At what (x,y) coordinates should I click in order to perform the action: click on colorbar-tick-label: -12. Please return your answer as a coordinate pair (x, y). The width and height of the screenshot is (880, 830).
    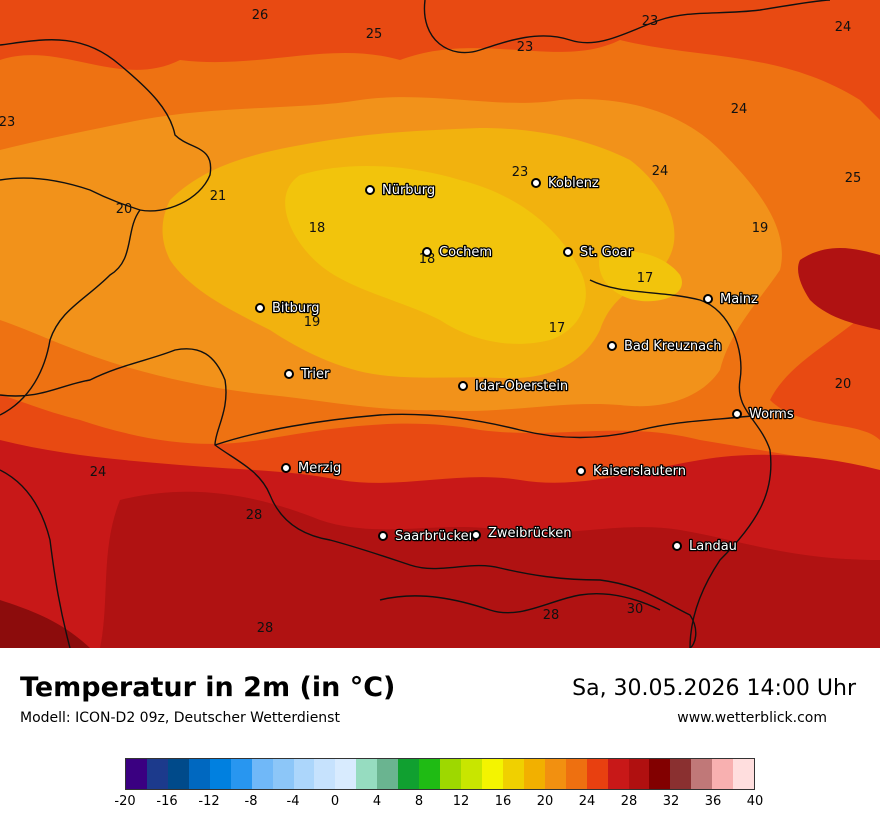
    Looking at the image, I should click on (209, 801).